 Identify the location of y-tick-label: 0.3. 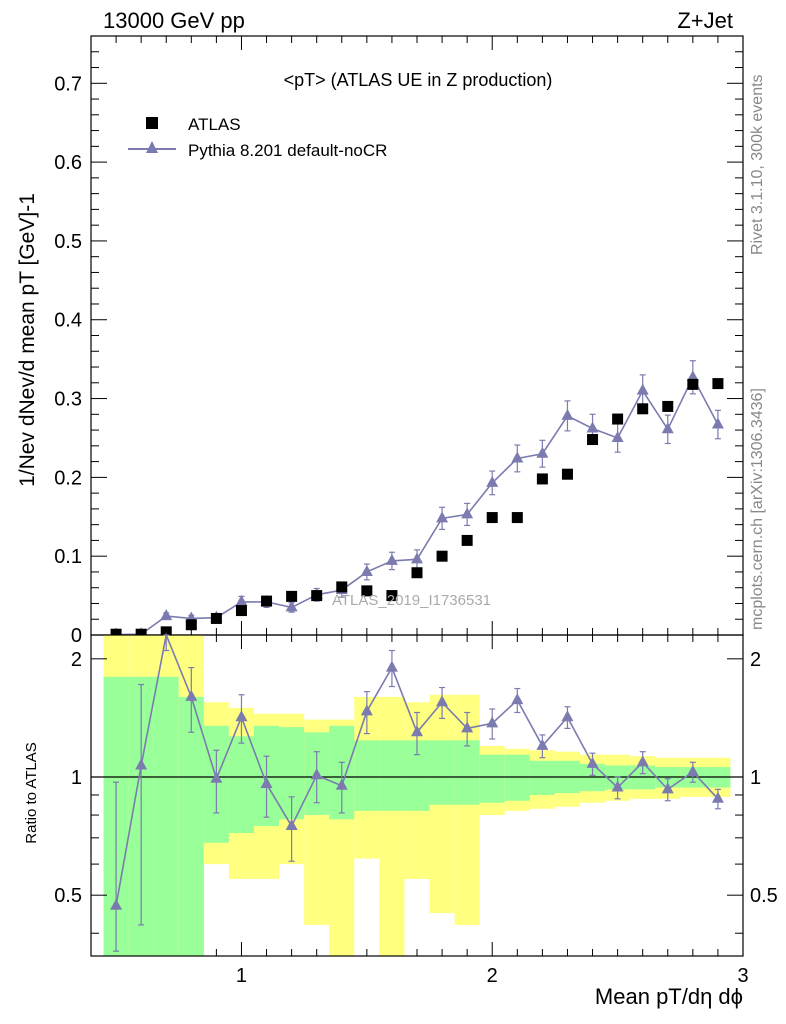
(68, 400).